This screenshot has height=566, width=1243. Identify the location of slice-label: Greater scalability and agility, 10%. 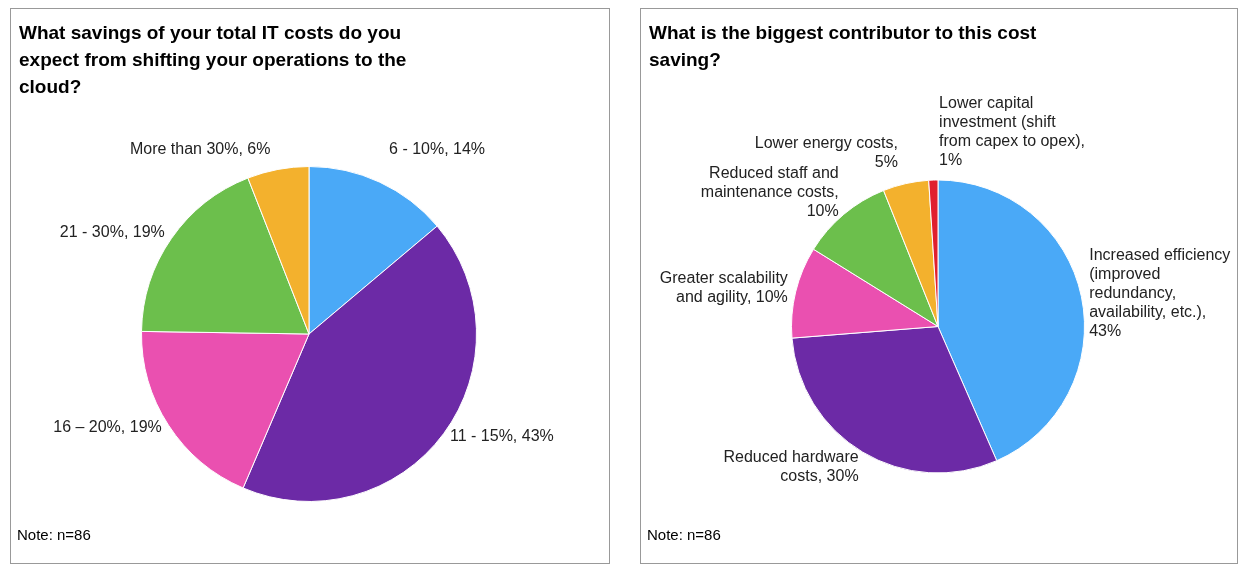
(723, 287).